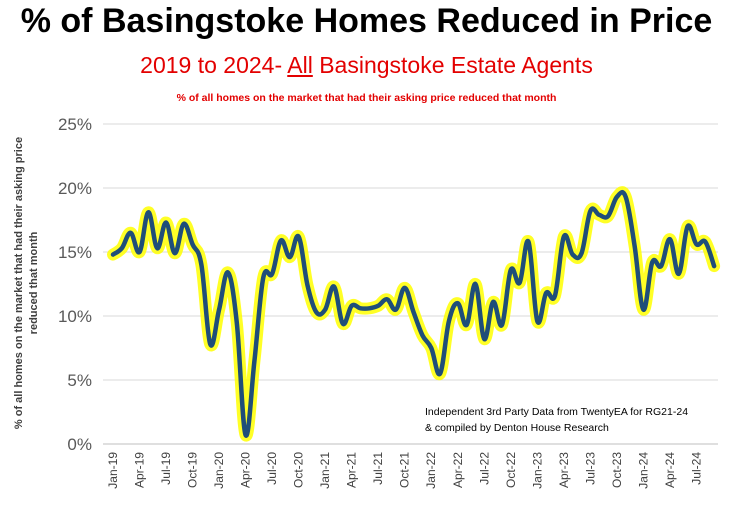 The image size is (733, 507). Describe the element at coordinates (79, 444) in the screenshot. I see `y-tick-label: 0%` at that location.